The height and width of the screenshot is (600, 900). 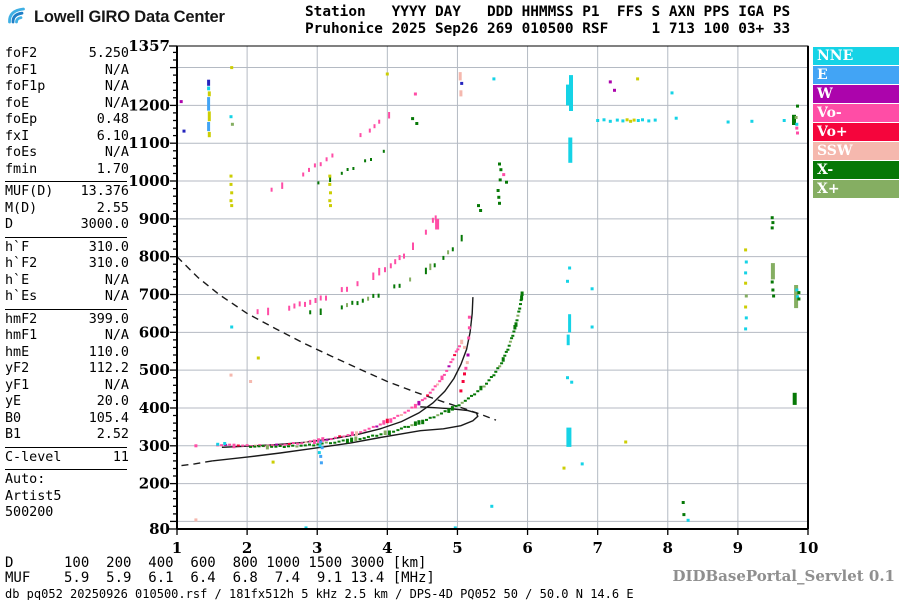 I want to click on muf-transmission-curve, so click(x=336, y=338).